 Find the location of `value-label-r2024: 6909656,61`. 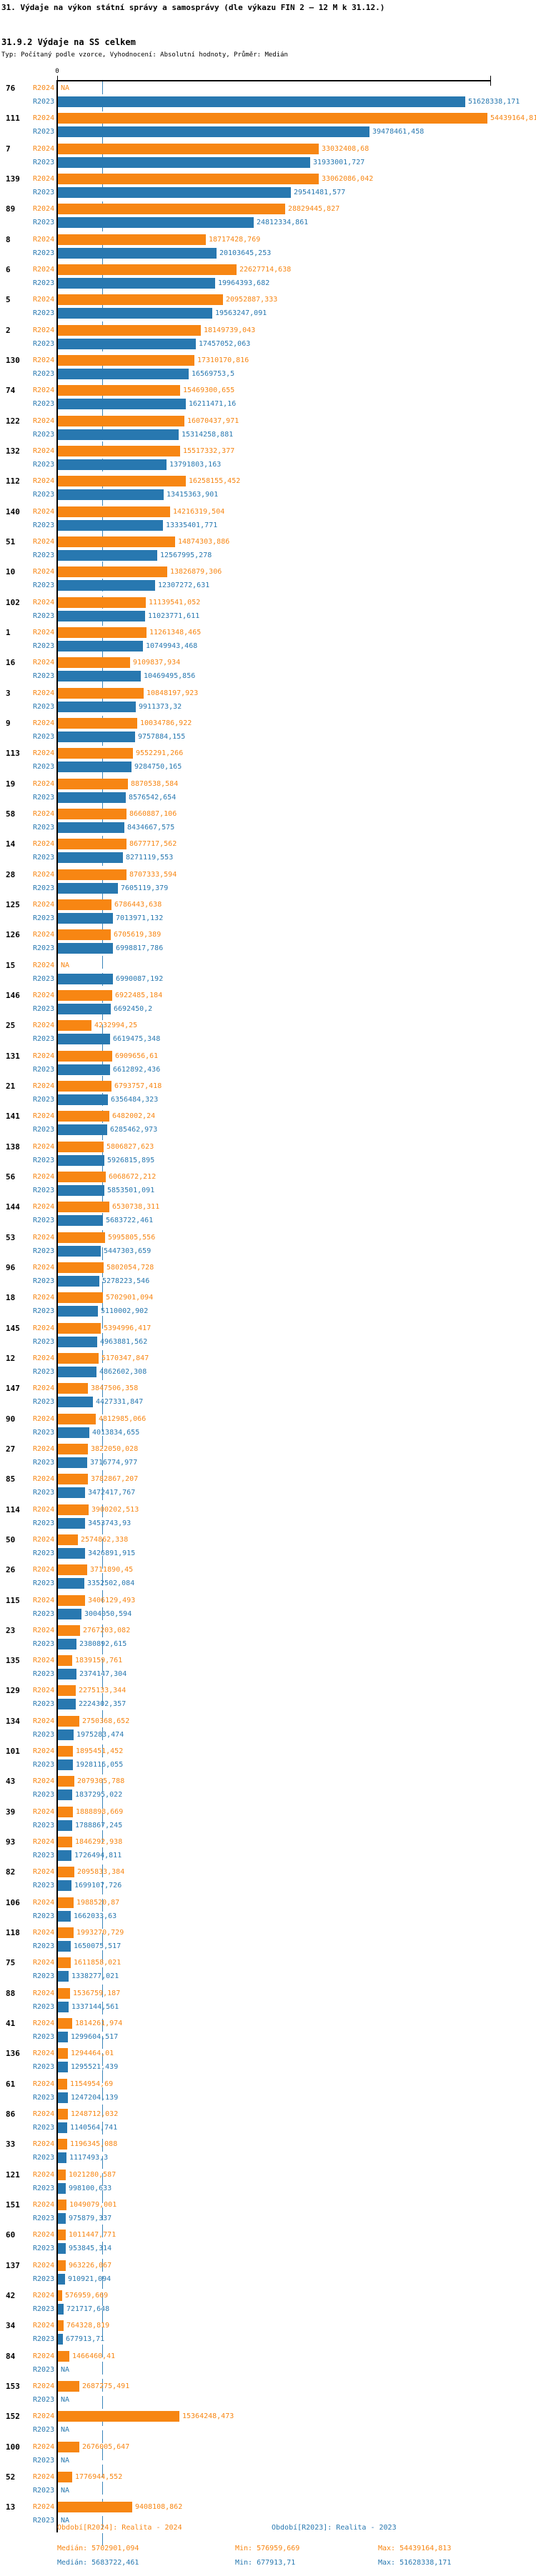

value-label-r2024: 6909656,61 is located at coordinates (137, 1056).